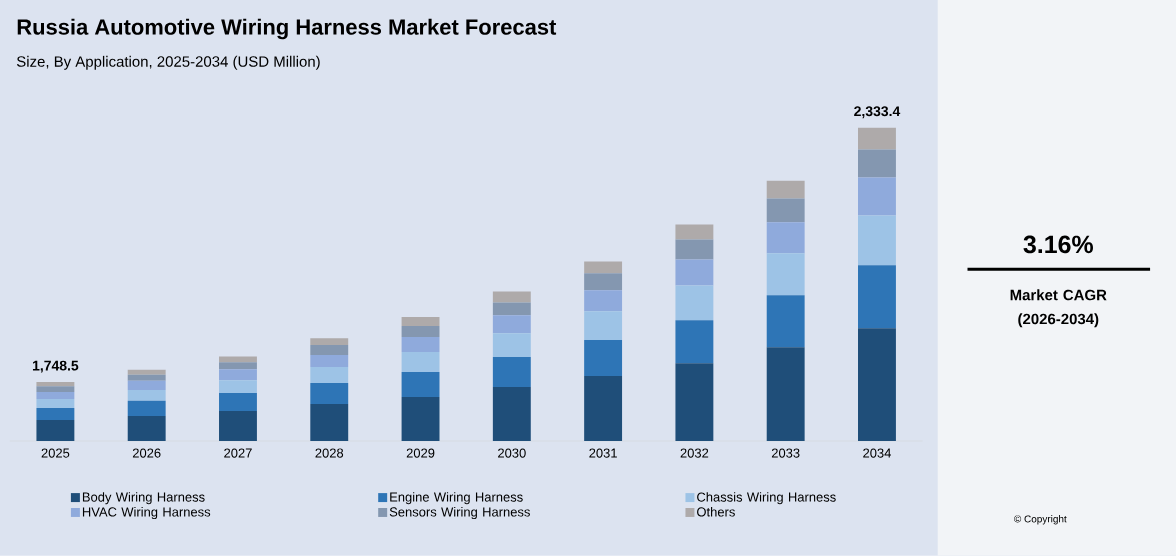  I want to click on legend-label: Sensors Wiring Harness, so click(459, 513).